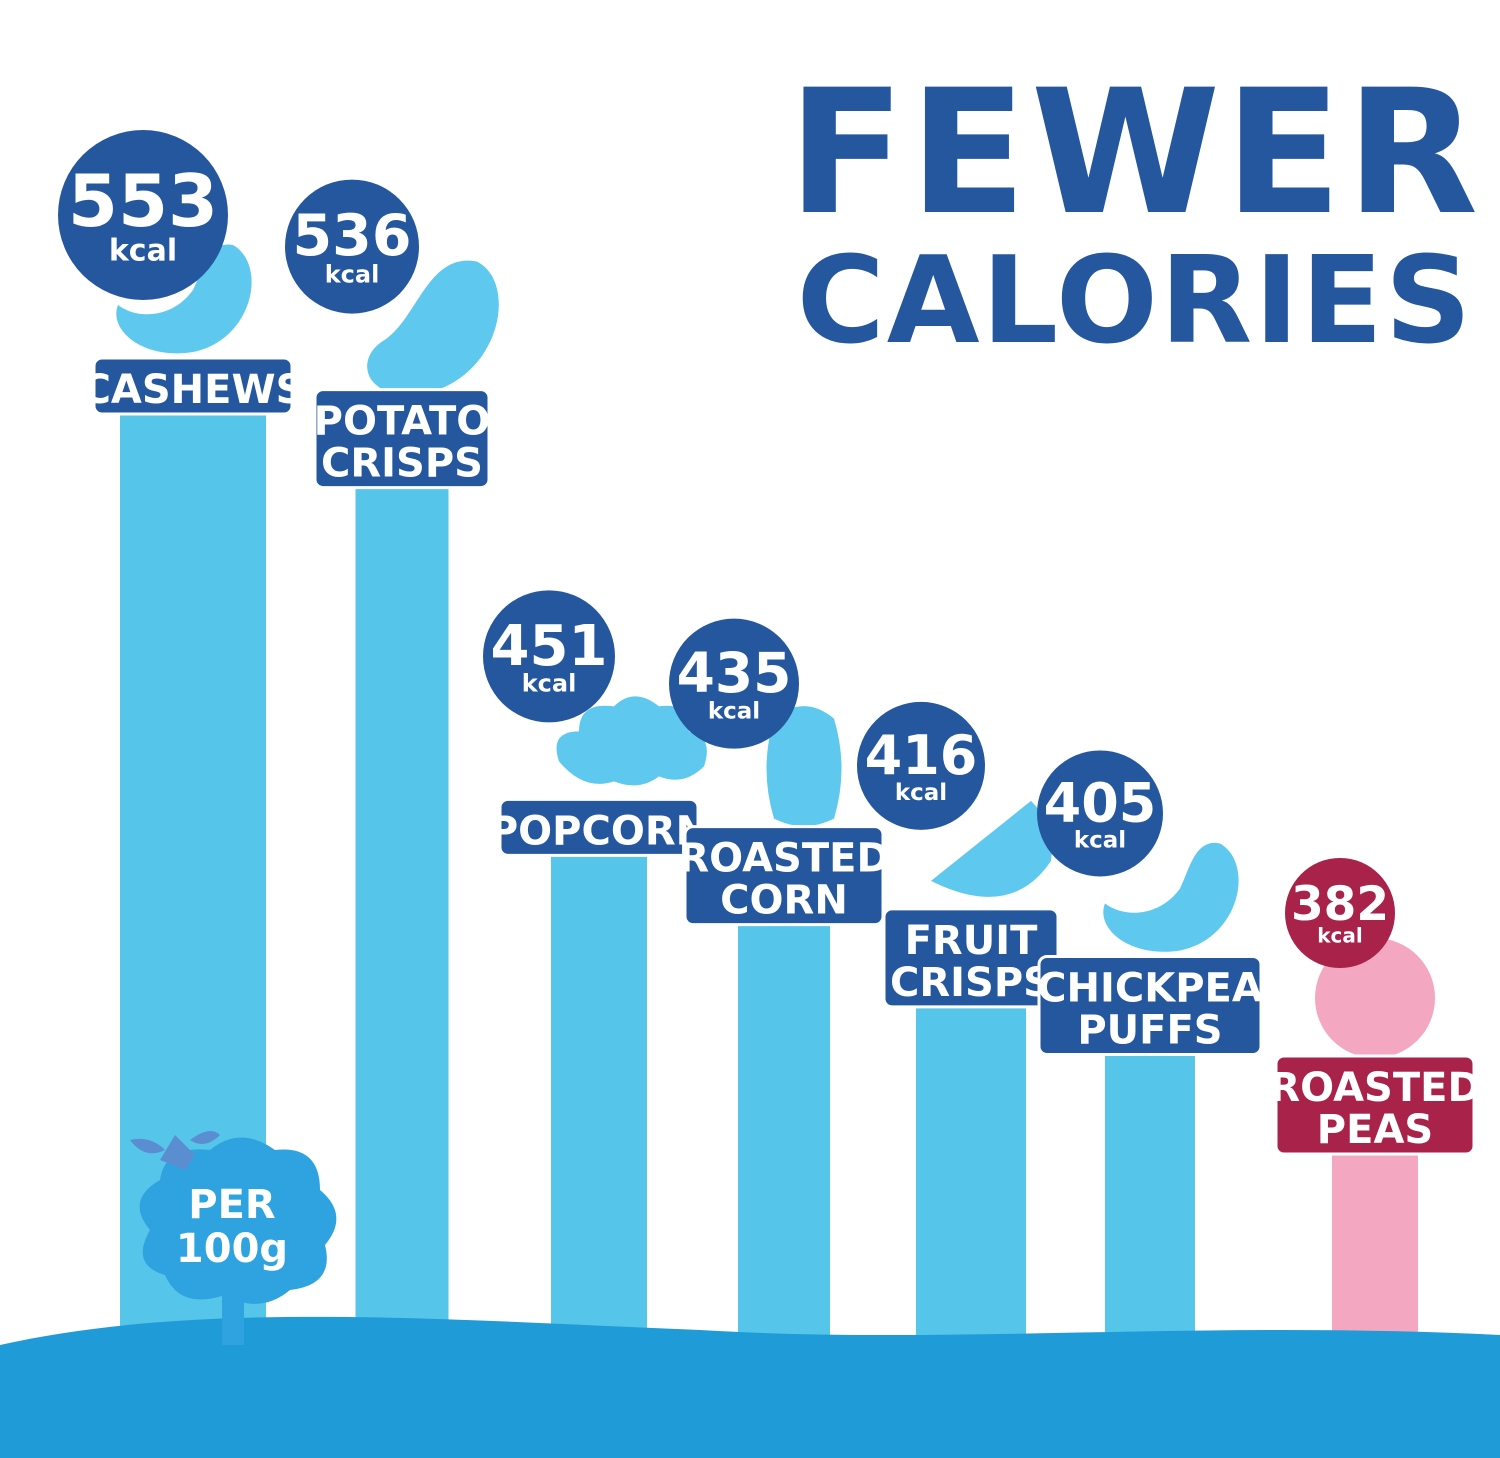 This screenshot has width=1500, height=1458. I want to click on value-label-1: 536, so click(352, 236).